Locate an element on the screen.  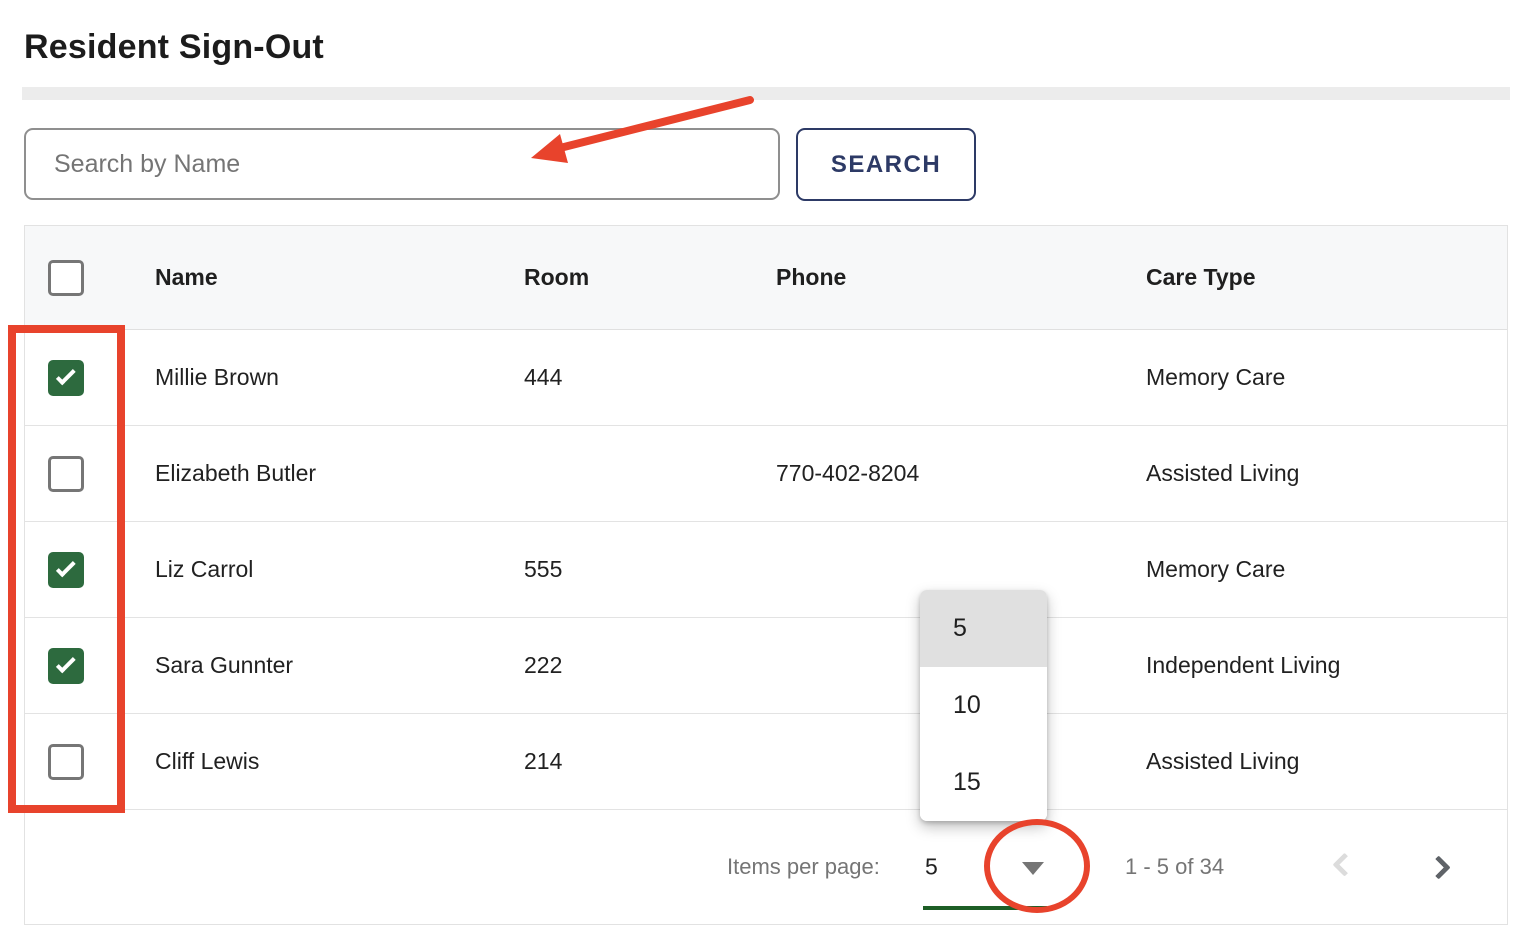
cell-name: Sara Gunnter is located at coordinates (224, 665).